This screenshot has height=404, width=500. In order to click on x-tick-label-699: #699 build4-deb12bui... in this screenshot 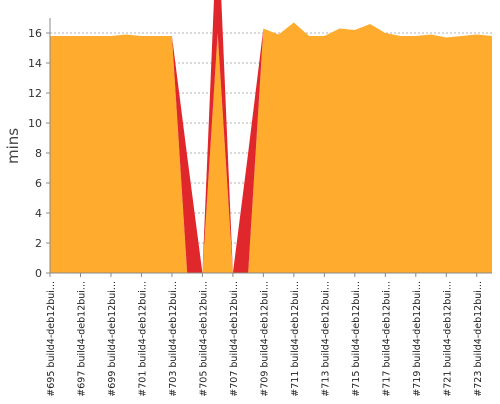, I will do `click(112, 339)`.